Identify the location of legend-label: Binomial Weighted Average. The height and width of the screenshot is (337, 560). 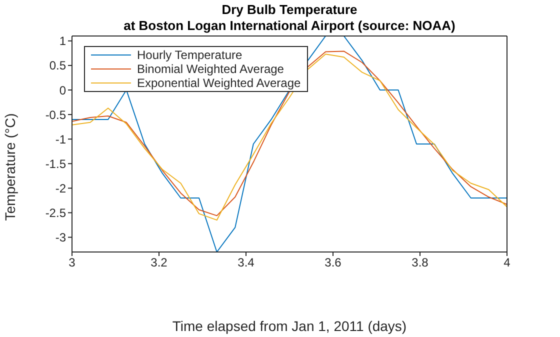
(210, 69).